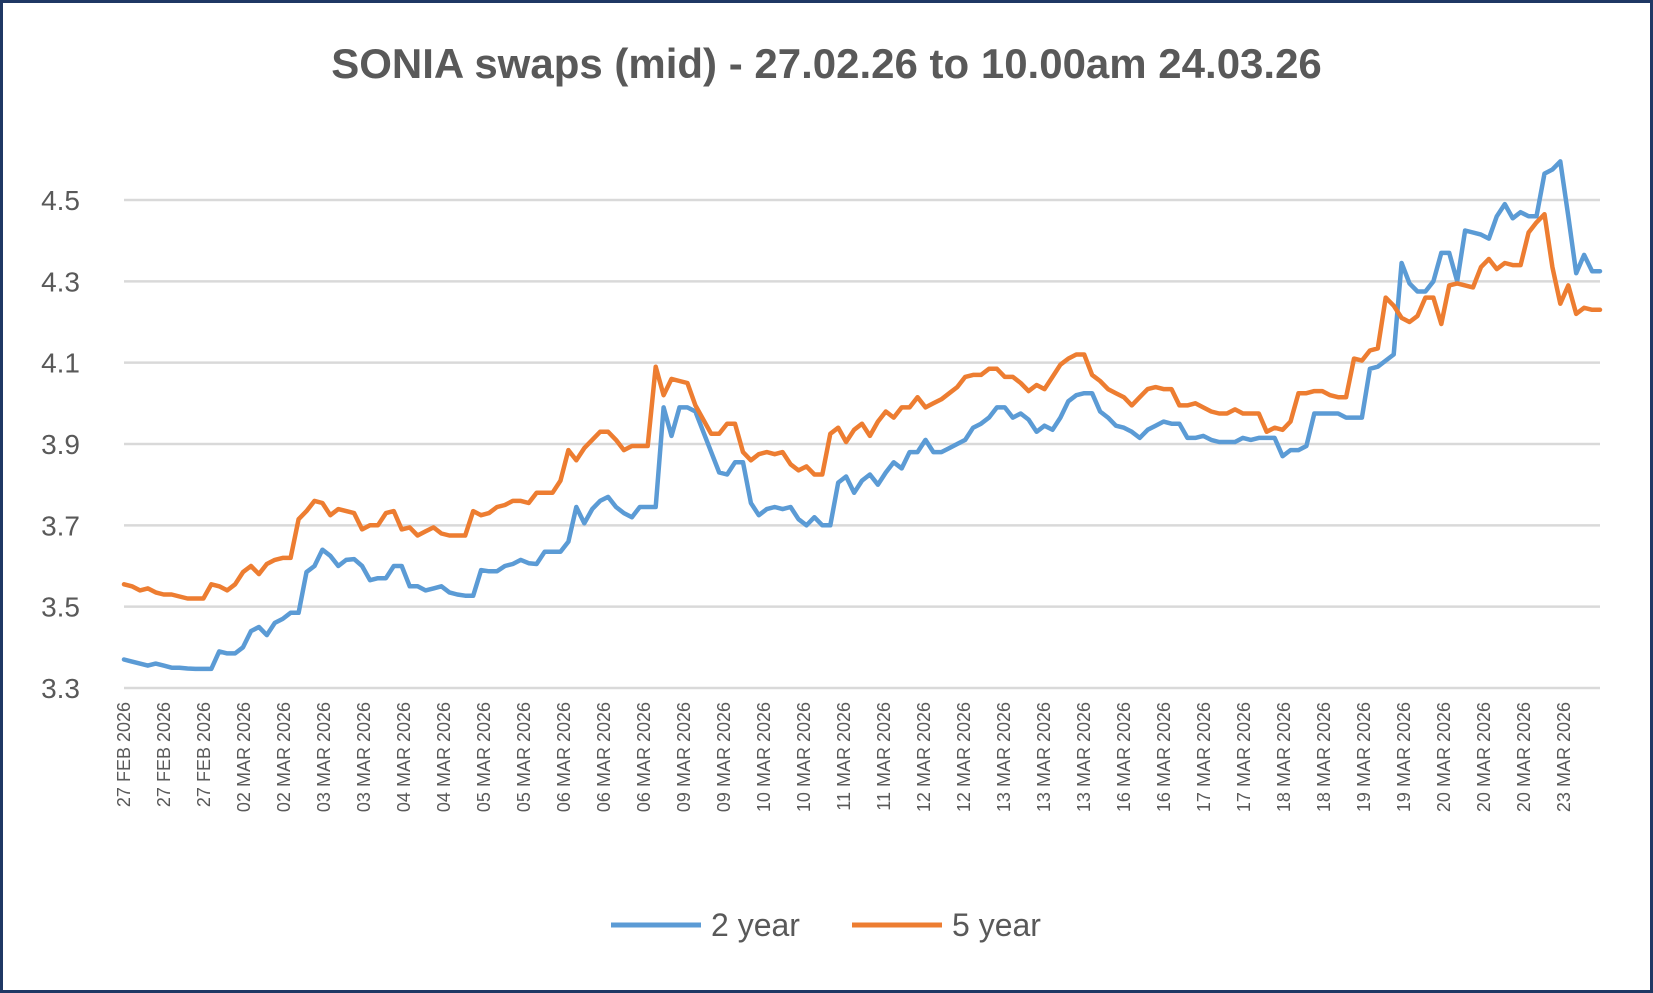  I want to click on legend: 2 year 5 year, so click(826, 925).